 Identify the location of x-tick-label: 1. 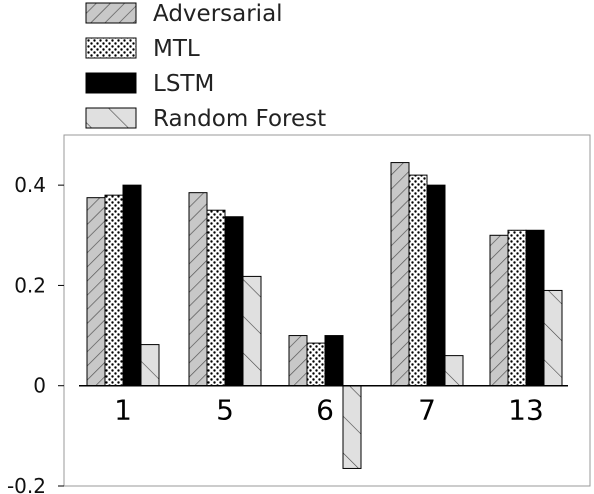
(123, 410).